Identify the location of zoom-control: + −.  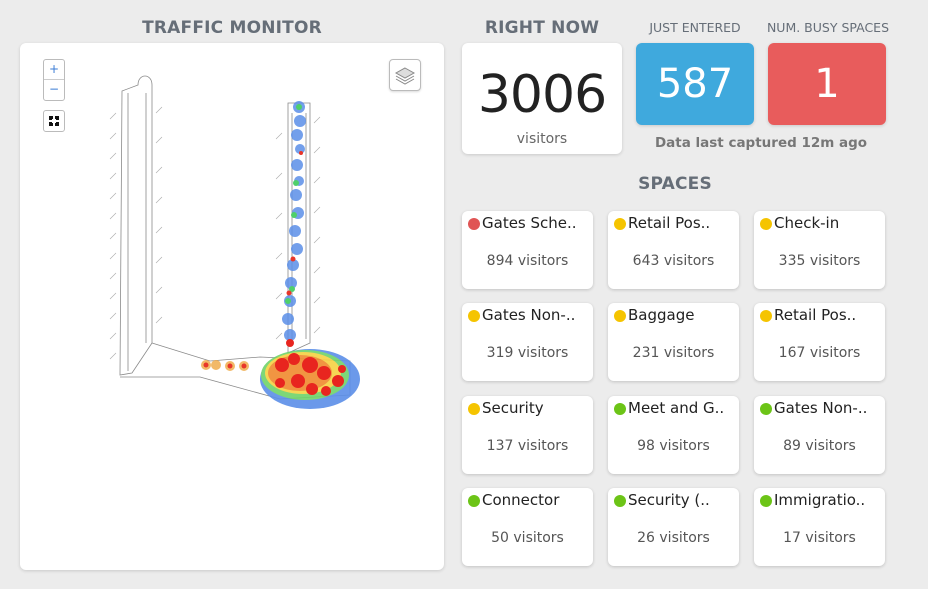
(54, 80).